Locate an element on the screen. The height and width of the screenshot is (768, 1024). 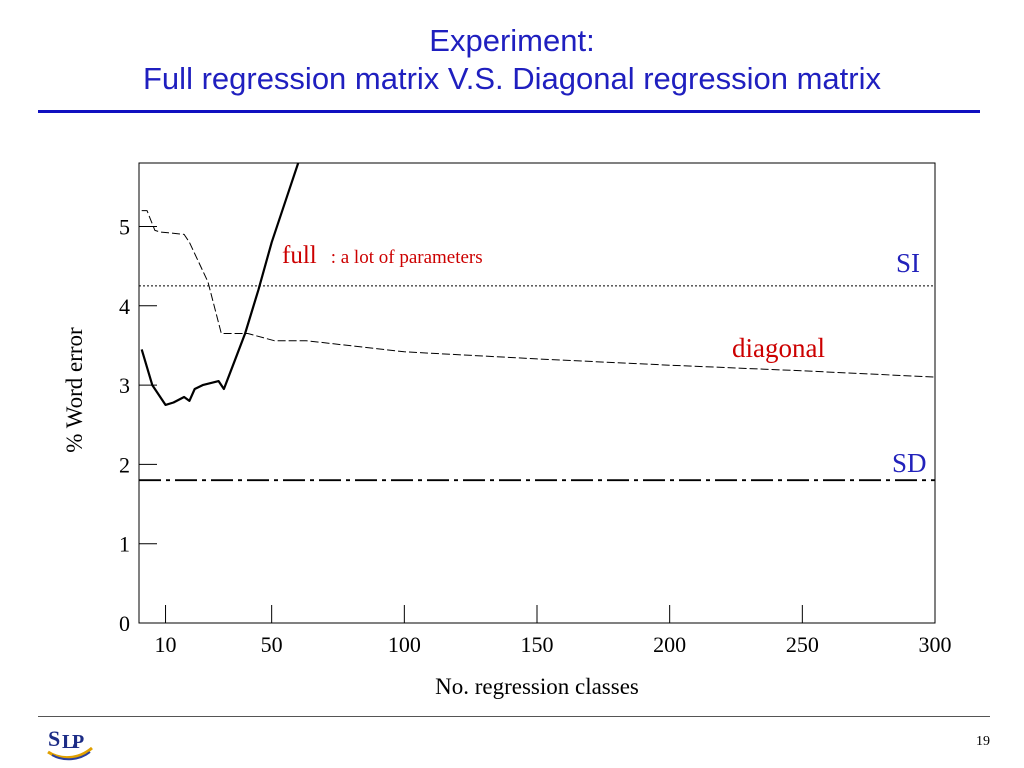
svg-text: L is located at coordinates (68, 742).